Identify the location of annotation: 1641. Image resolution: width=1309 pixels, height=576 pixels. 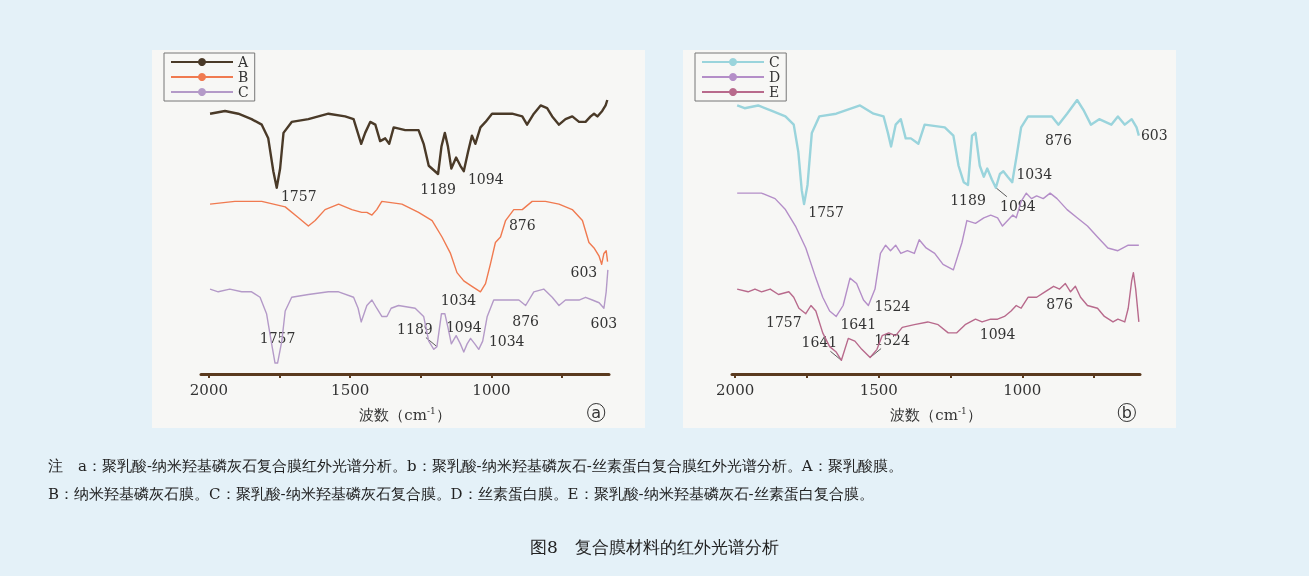
(858, 324).